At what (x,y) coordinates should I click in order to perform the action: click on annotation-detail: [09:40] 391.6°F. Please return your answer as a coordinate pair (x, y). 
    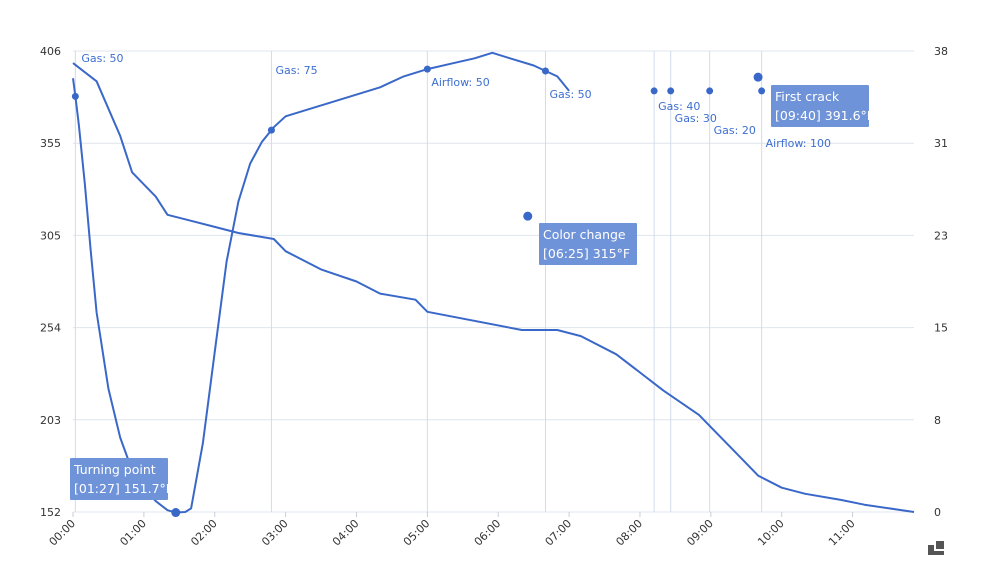
    Looking at the image, I should click on (824, 115).